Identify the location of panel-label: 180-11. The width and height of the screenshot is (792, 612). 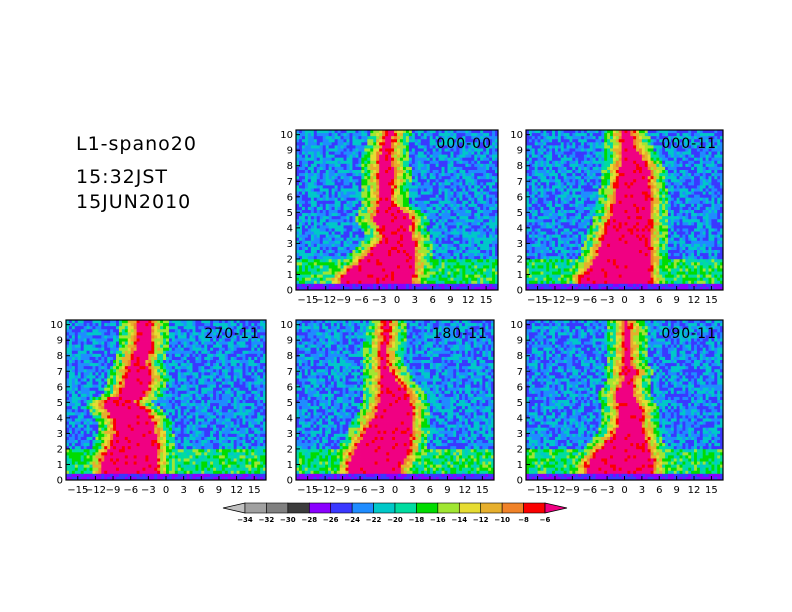
(460, 334).